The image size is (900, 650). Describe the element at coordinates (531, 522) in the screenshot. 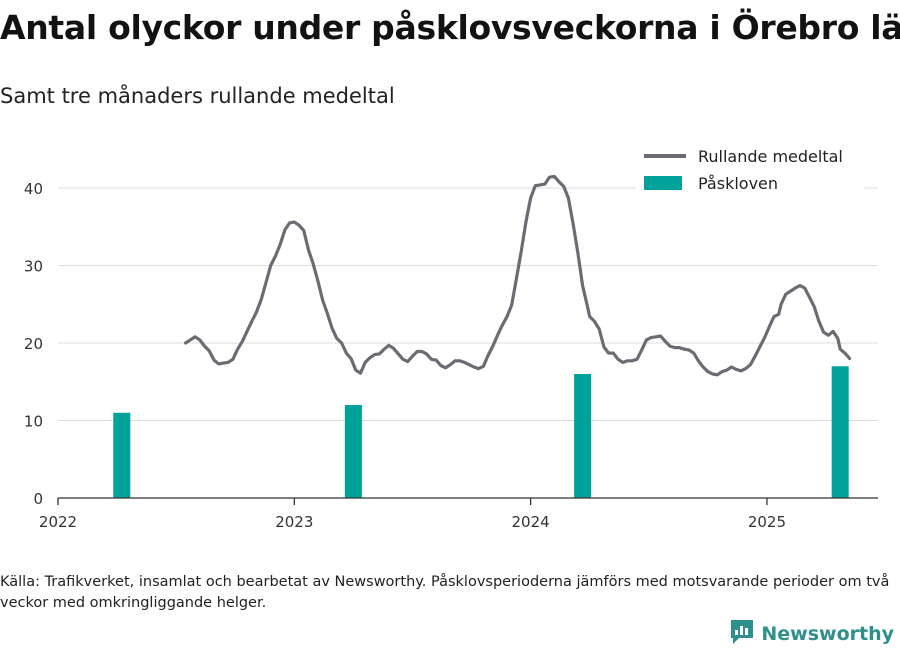

I see `x-tick-label: 2024` at that location.